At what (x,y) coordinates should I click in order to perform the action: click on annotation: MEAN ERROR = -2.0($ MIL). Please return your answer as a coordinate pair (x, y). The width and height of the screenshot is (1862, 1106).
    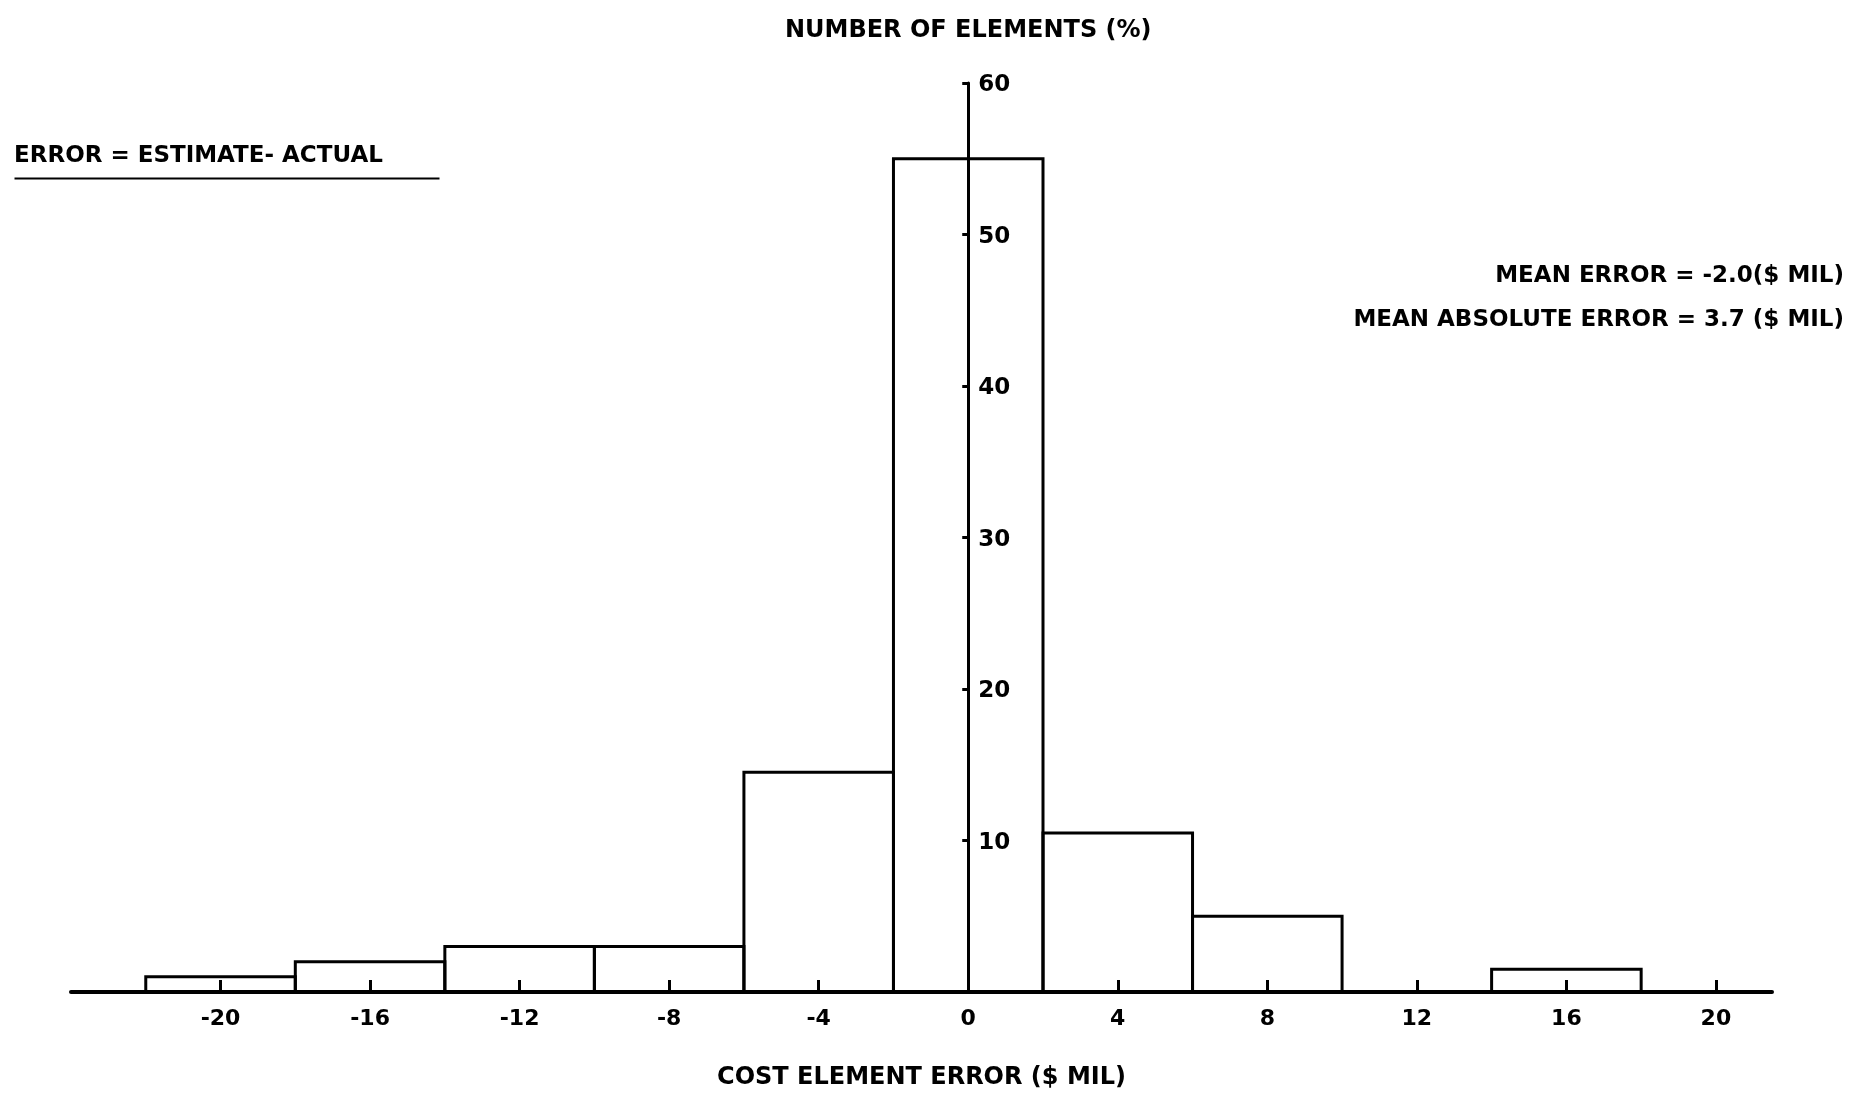
    Looking at the image, I should click on (1669, 273).